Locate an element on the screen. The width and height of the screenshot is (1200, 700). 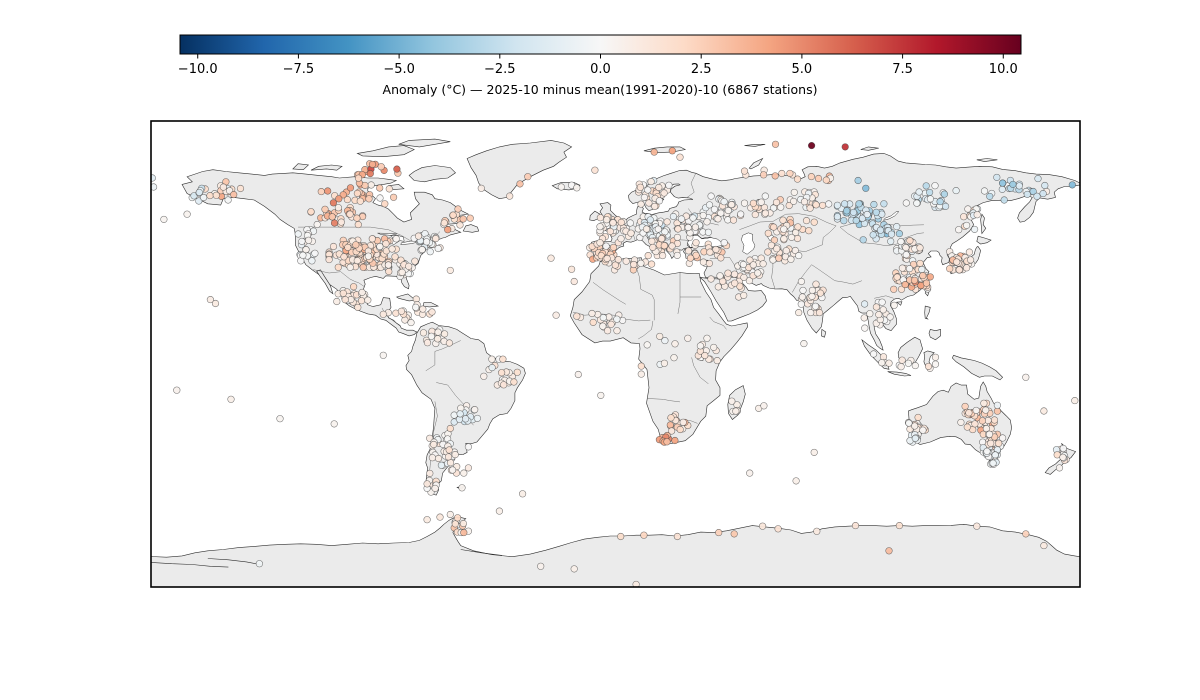
colorbar-tick-label: −2.5 is located at coordinates (500, 69).